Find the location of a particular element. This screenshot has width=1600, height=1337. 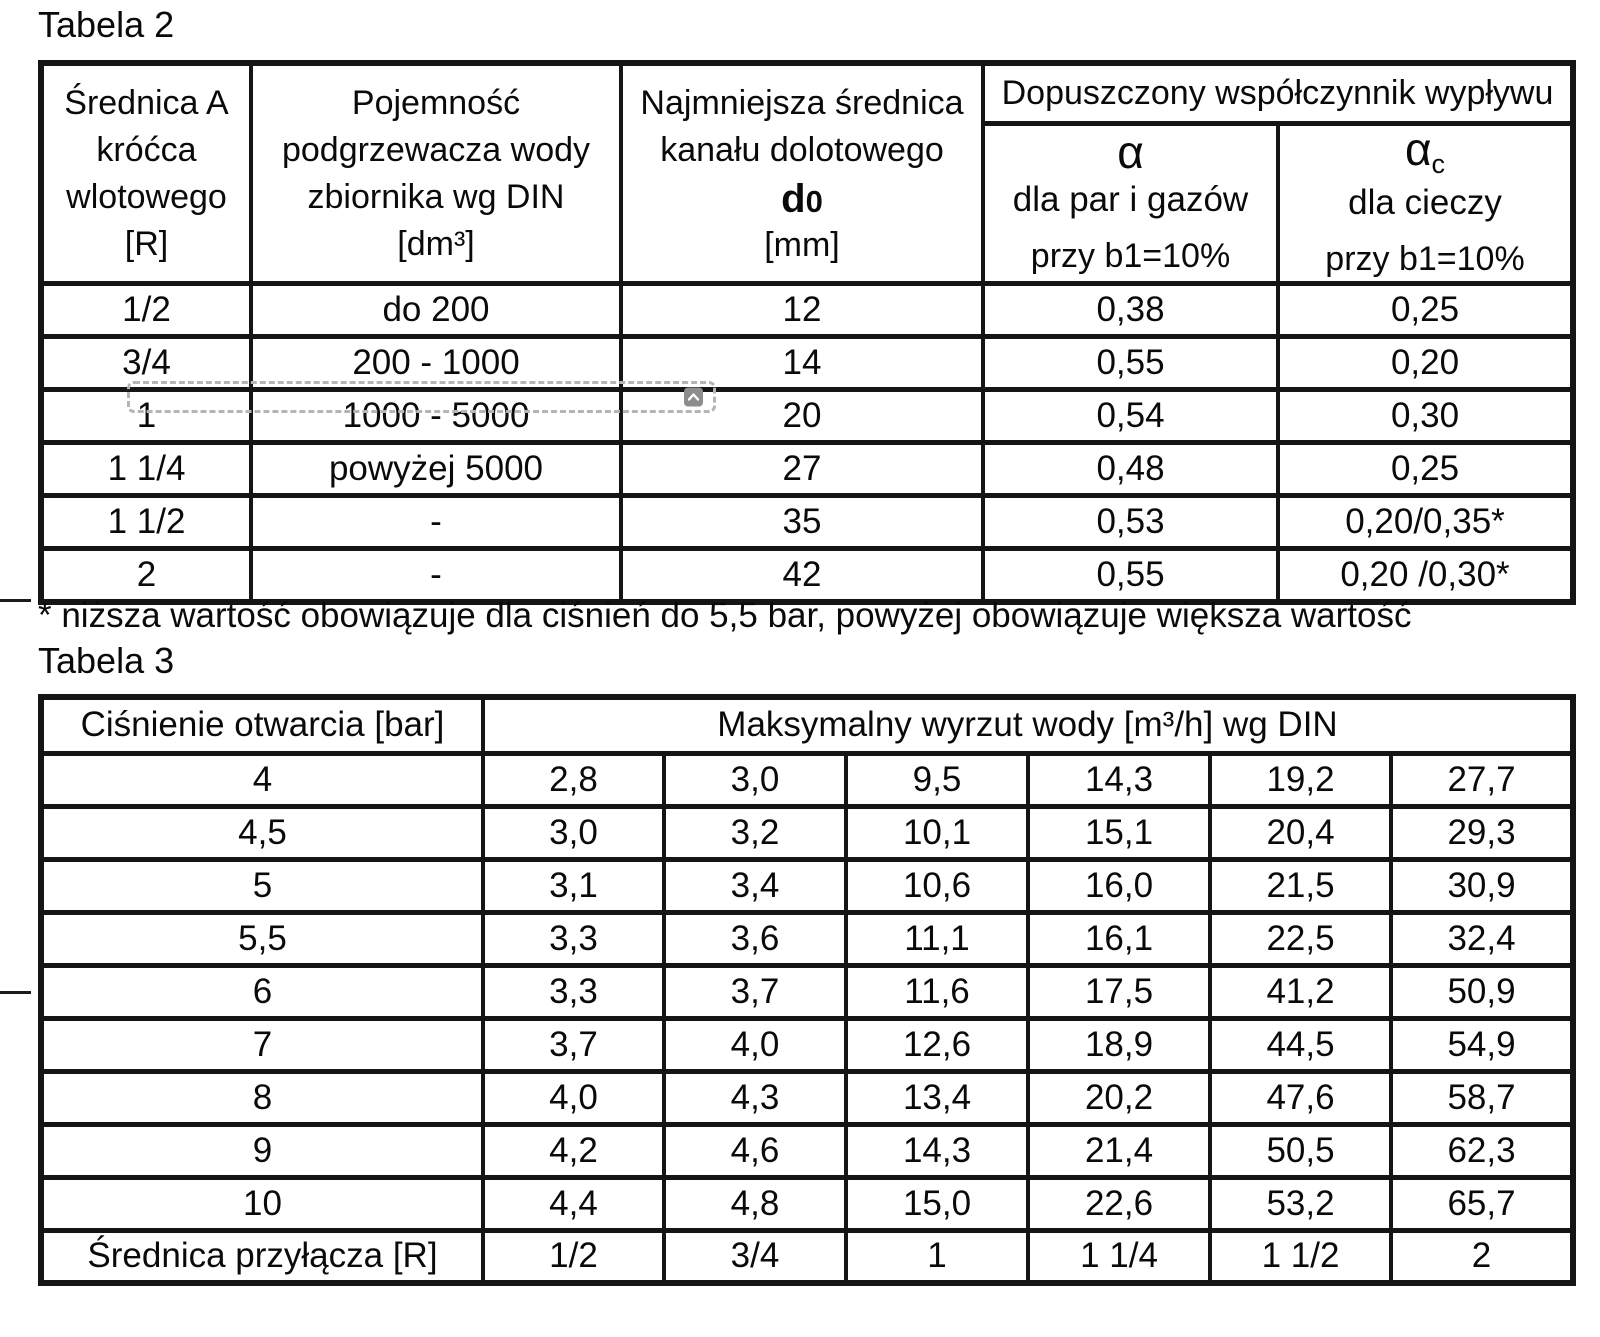

table-cell: 3/4 is located at coordinates (755, 1256).